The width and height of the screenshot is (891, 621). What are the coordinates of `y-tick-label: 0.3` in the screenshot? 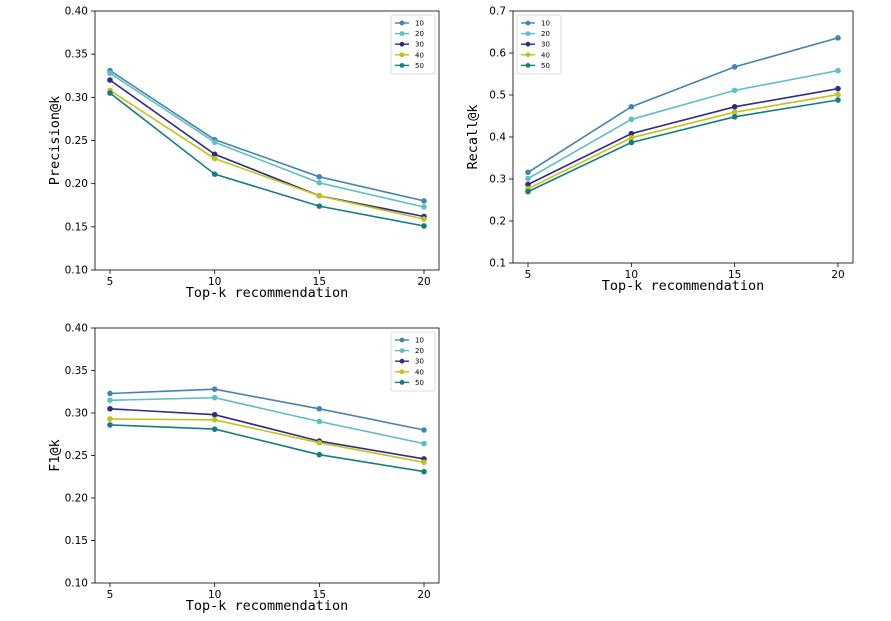 It's located at (497, 180).